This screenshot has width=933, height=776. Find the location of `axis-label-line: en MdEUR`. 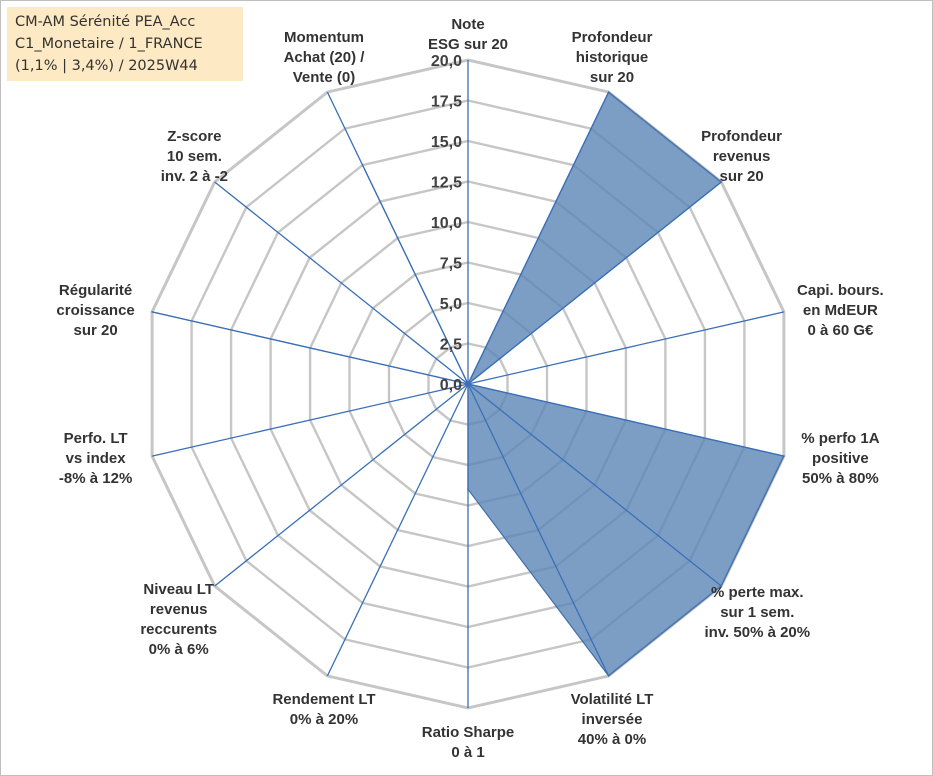

axis-label-line: en MdEUR is located at coordinates (840, 310).